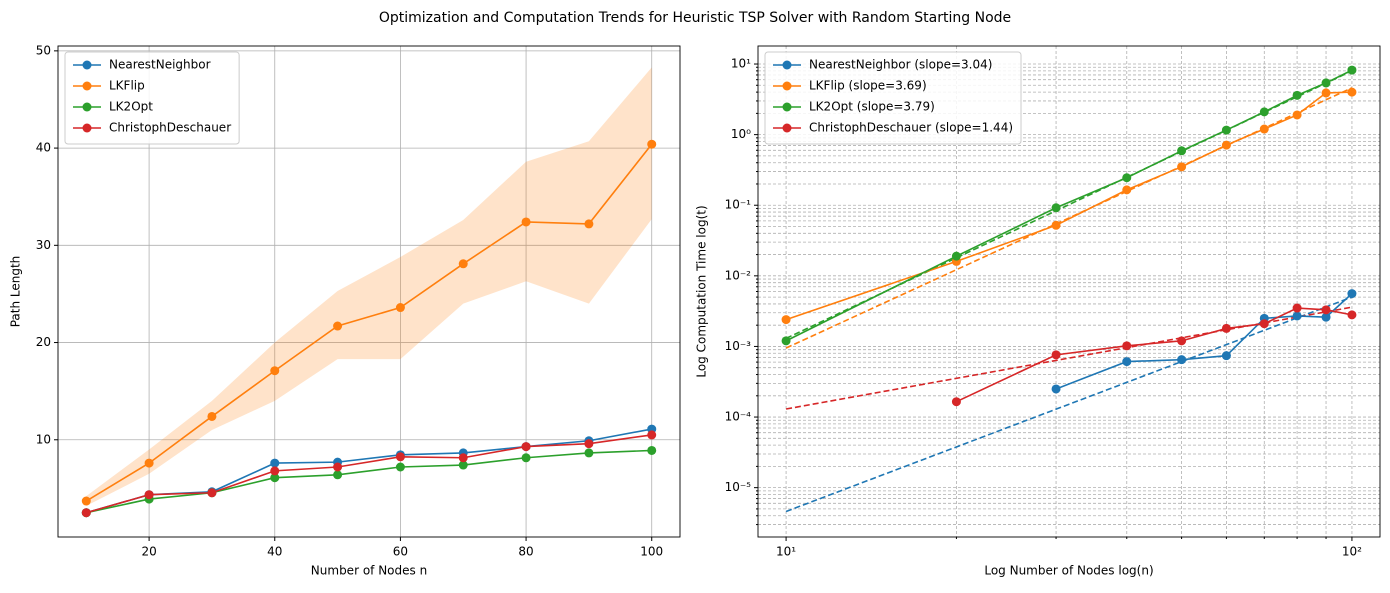 The width and height of the screenshot is (1390, 593). Describe the element at coordinates (1069, 404) in the screenshot. I see `fit-line` at that location.